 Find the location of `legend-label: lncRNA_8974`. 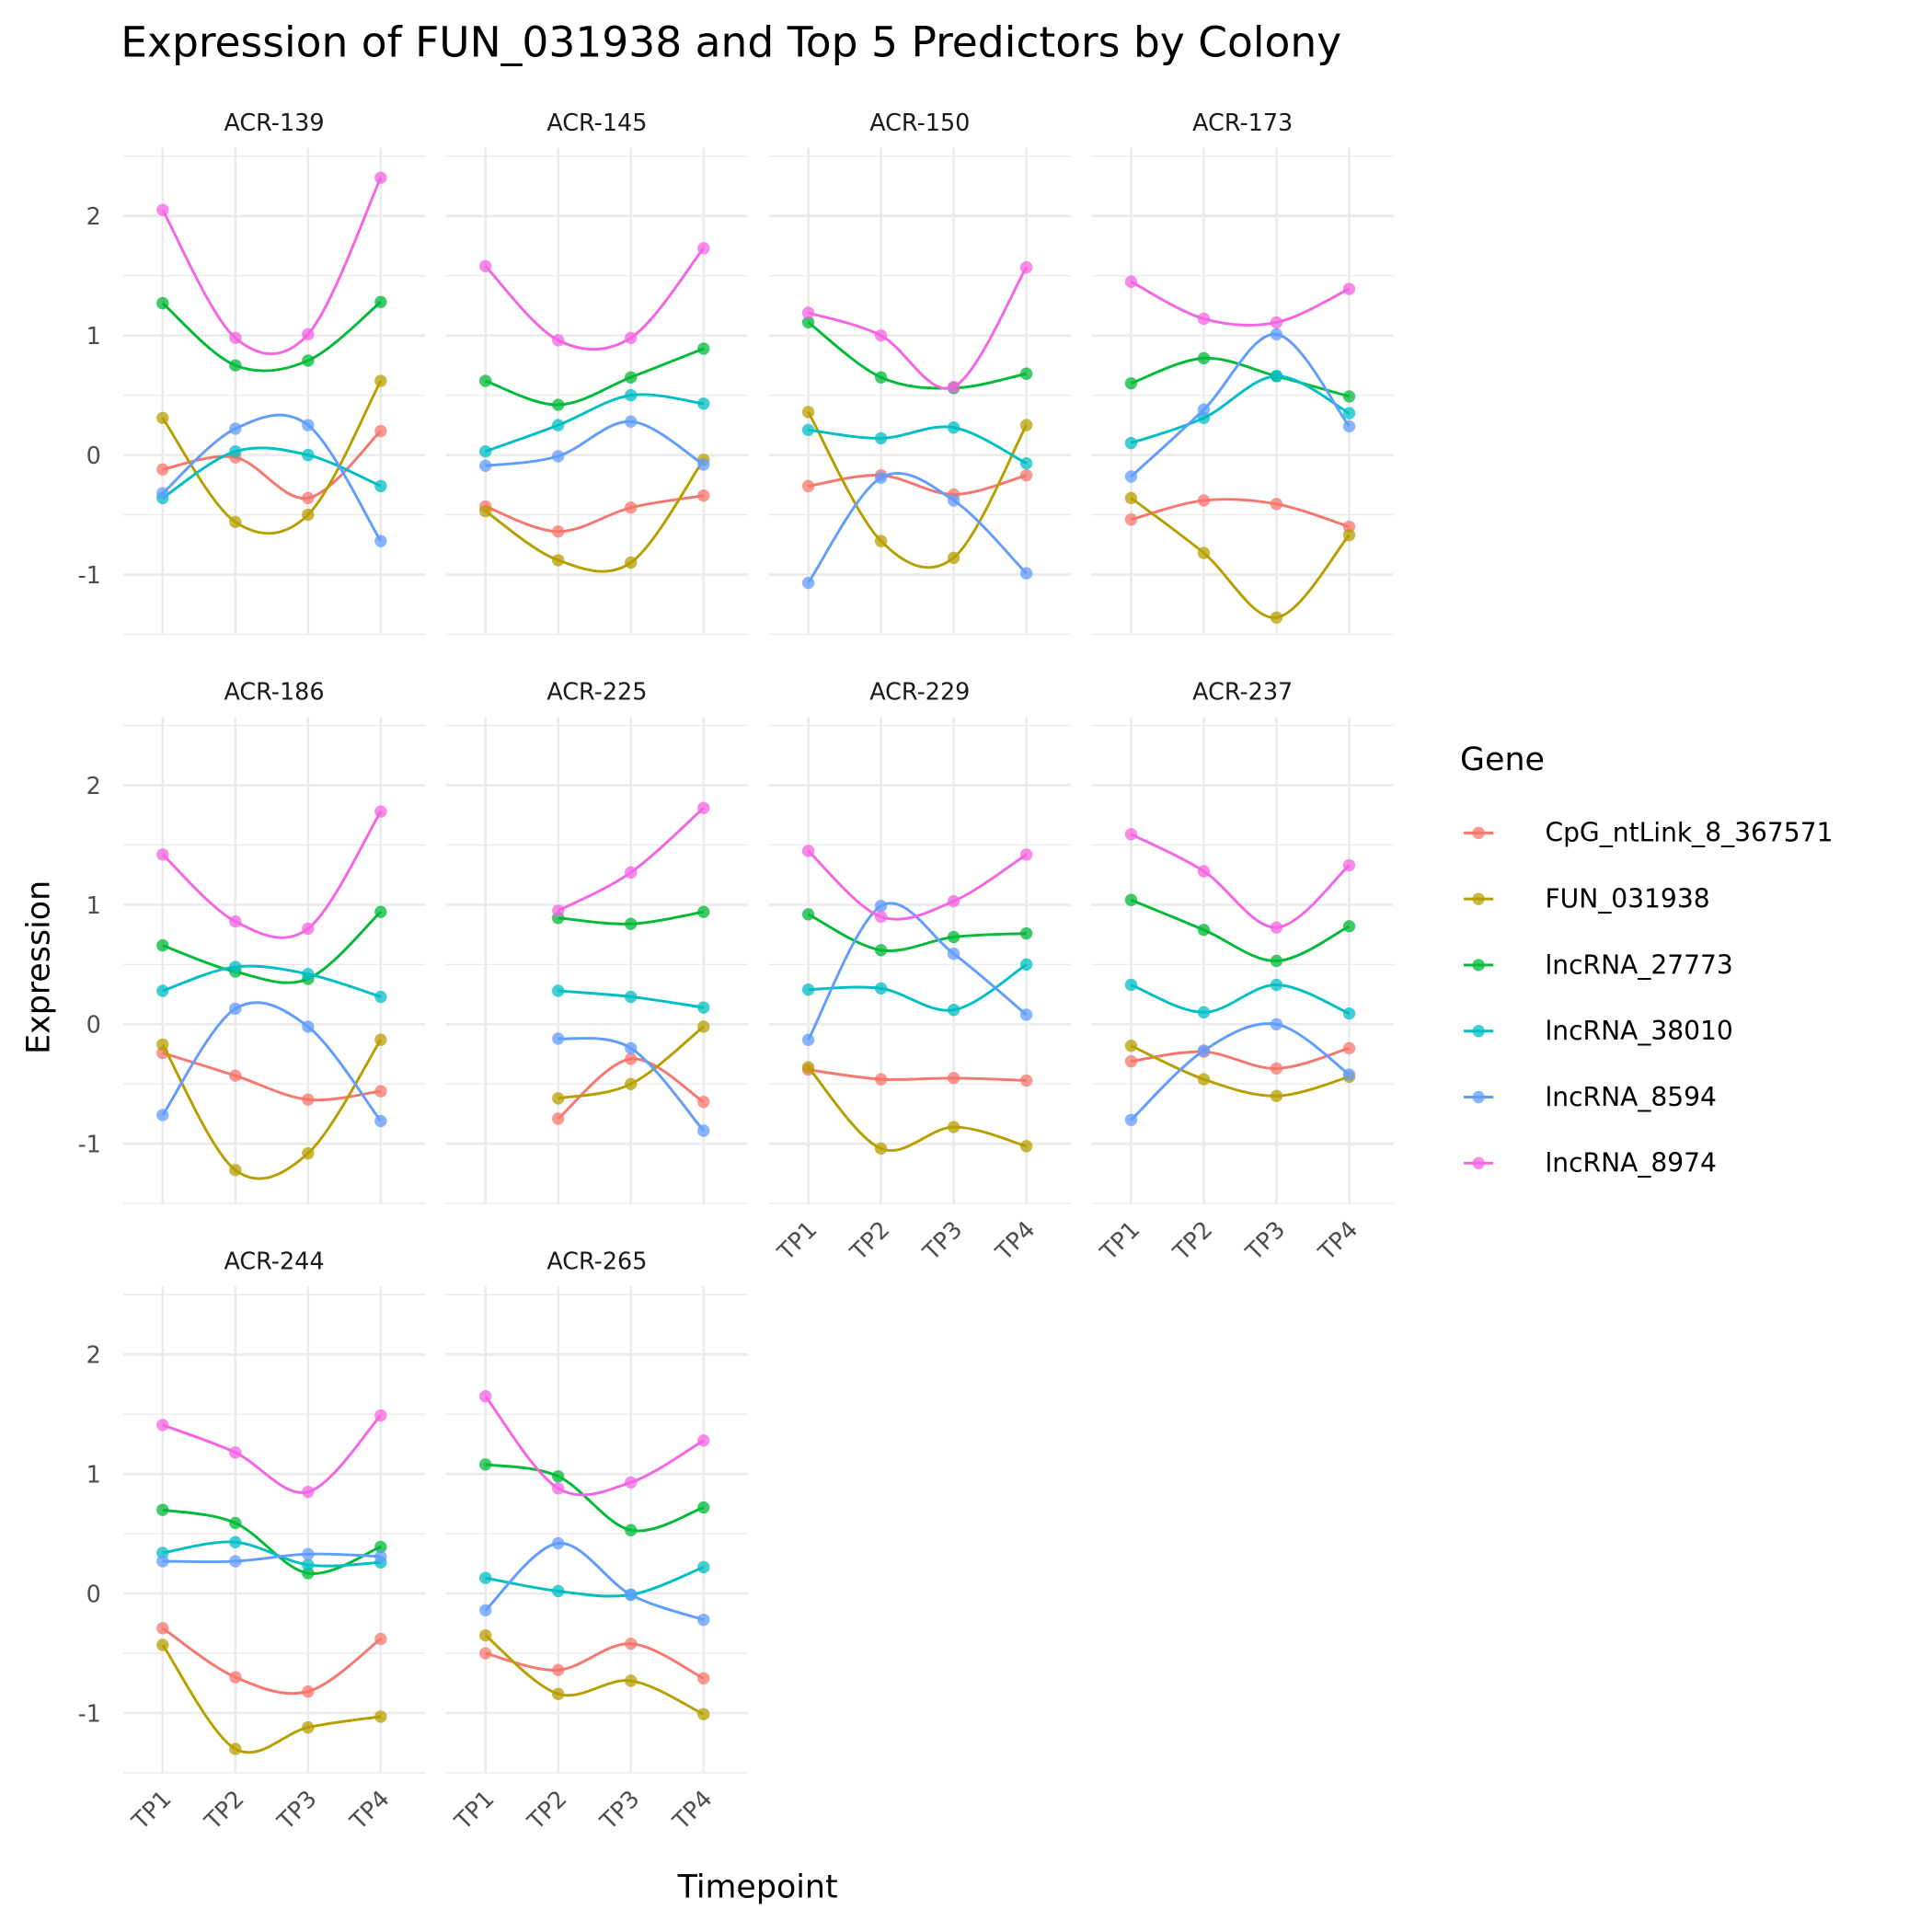

legend-label: lncRNA_8974 is located at coordinates (1630, 1163).